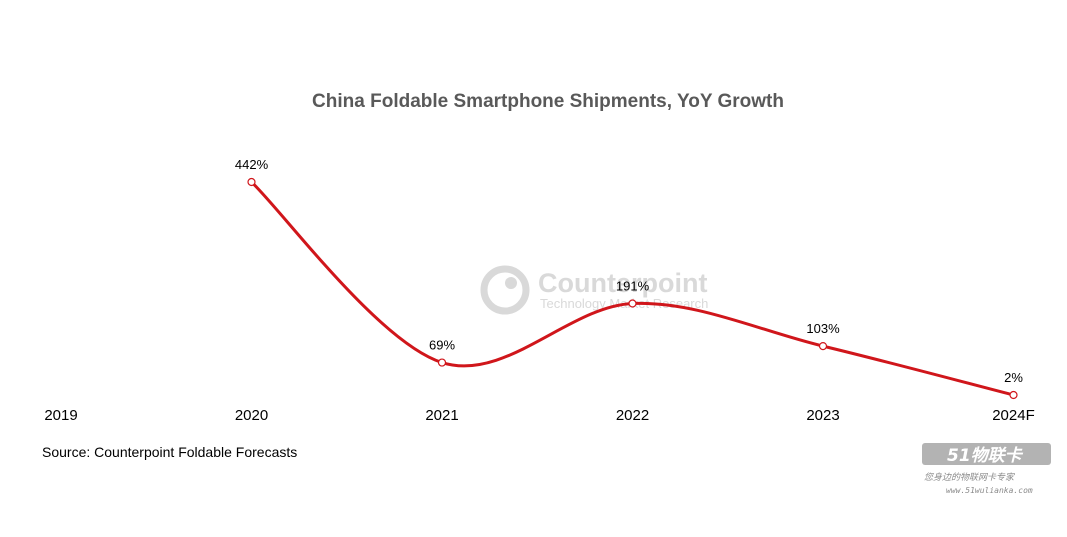  I want to click on stamp-url: www.51wulianka.com, so click(989, 490).